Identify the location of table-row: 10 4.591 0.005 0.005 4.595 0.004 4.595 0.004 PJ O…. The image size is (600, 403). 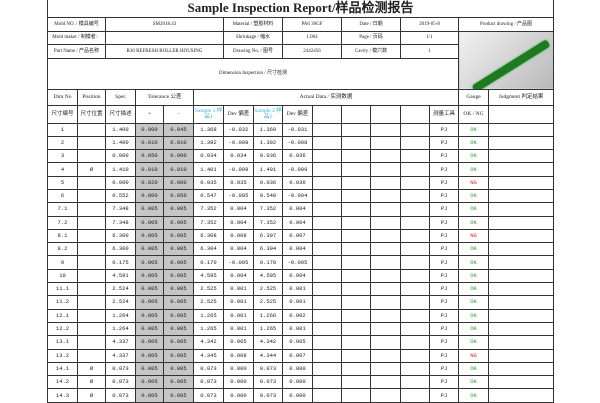
(301, 276).